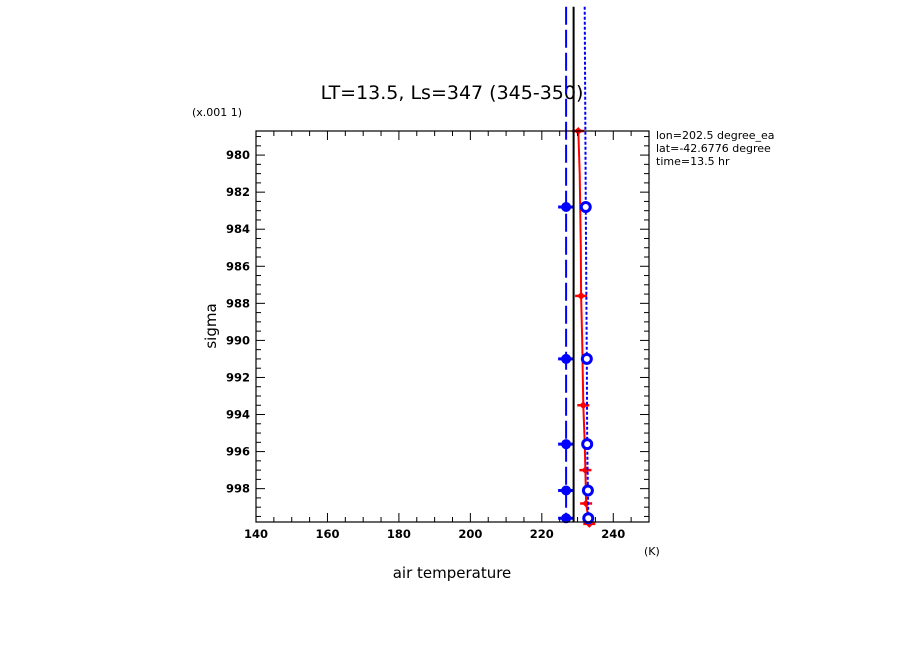 The image size is (904, 654). Describe the element at coordinates (715, 135) in the screenshot. I see `annotation-lon: lon=202.5 degree_ea` at that location.